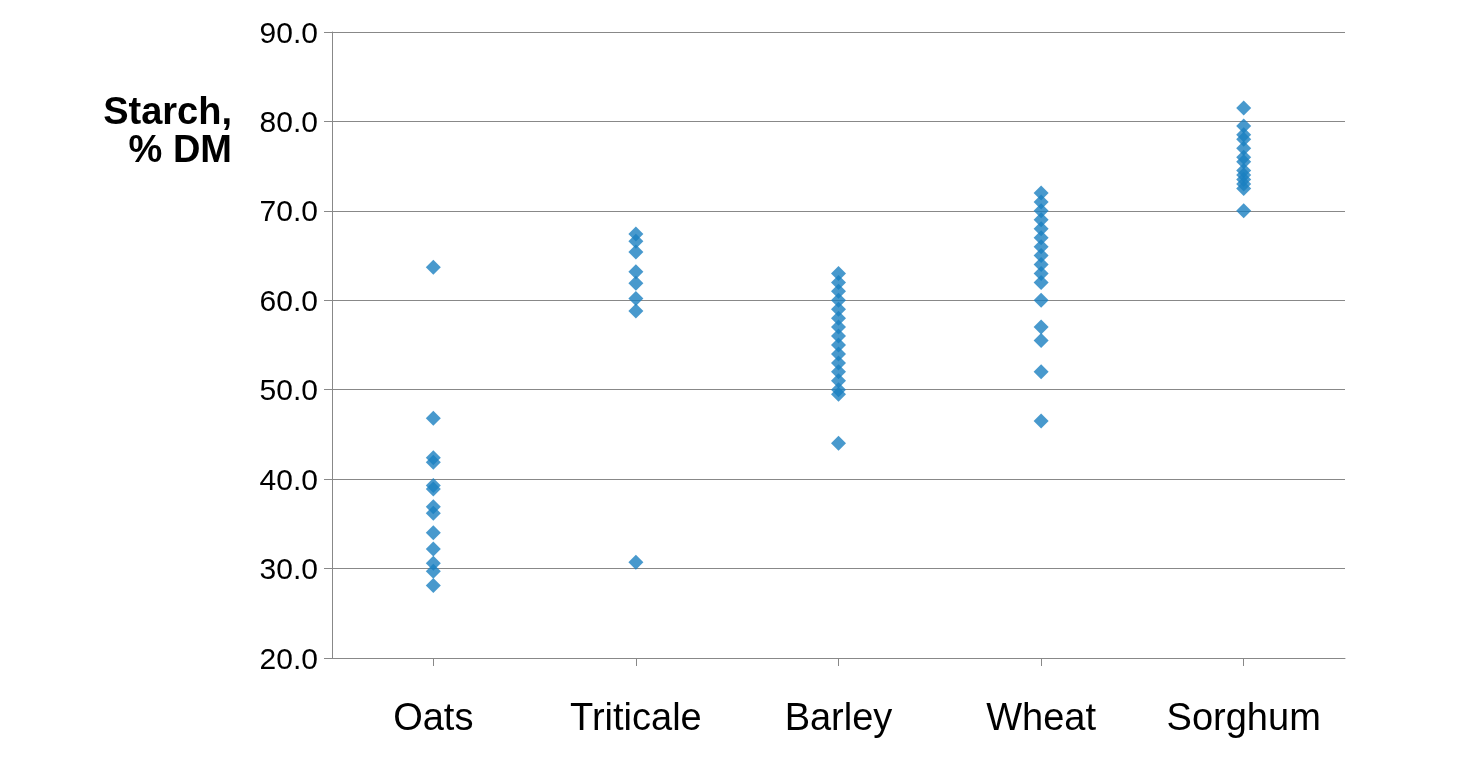 The height and width of the screenshot is (770, 1471). Describe the element at coordinates (838, 717) in the screenshot. I see `x-tick-label: Barley` at that location.